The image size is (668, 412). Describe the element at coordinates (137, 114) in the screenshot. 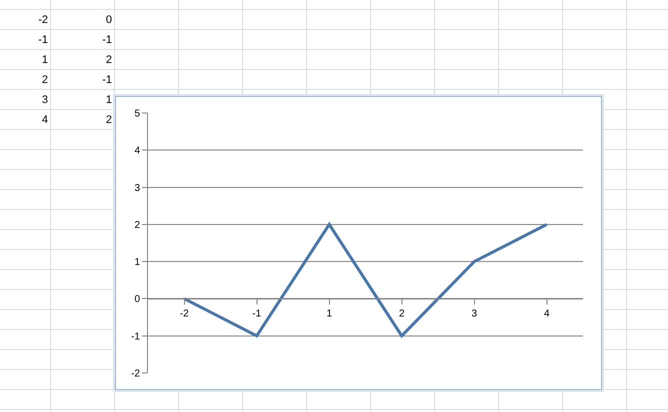

I see `y-tick-label: 5` at that location.